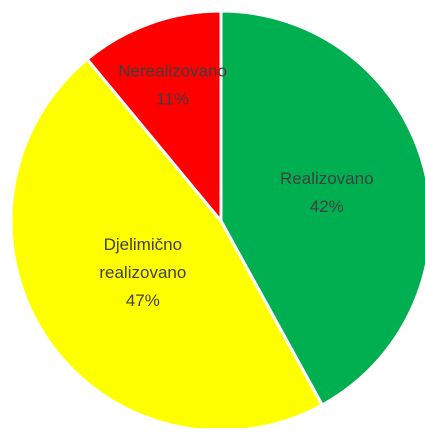  What do you see at coordinates (327, 192) in the screenshot?
I see `data-label-0: Realizovano 42%` at bounding box center [327, 192].